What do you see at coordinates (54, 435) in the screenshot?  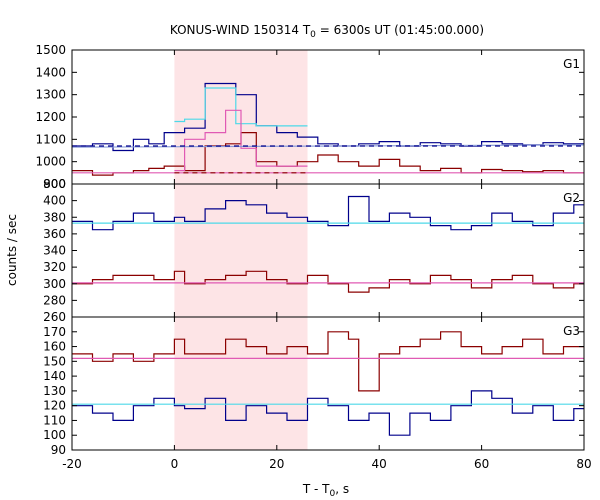 I see `y-tick-label: 100` at bounding box center [54, 435].